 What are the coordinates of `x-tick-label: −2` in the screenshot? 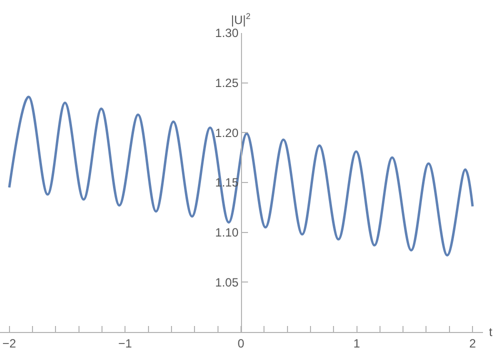 It's located at (9, 343).